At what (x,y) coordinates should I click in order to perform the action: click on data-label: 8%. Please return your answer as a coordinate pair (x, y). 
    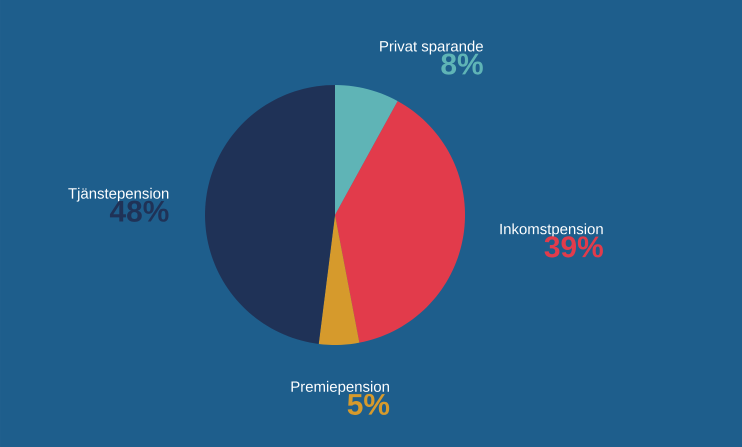
    Looking at the image, I should click on (462, 64).